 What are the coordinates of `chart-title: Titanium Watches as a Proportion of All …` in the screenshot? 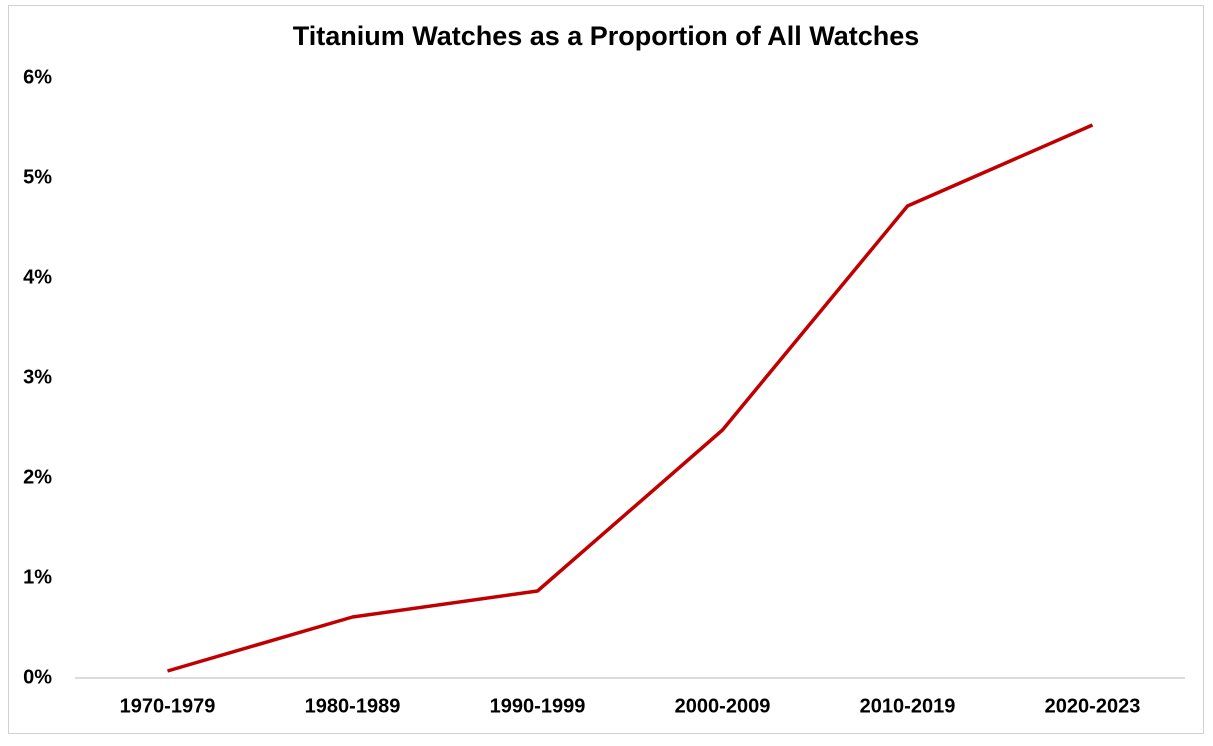 It's located at (606, 36).